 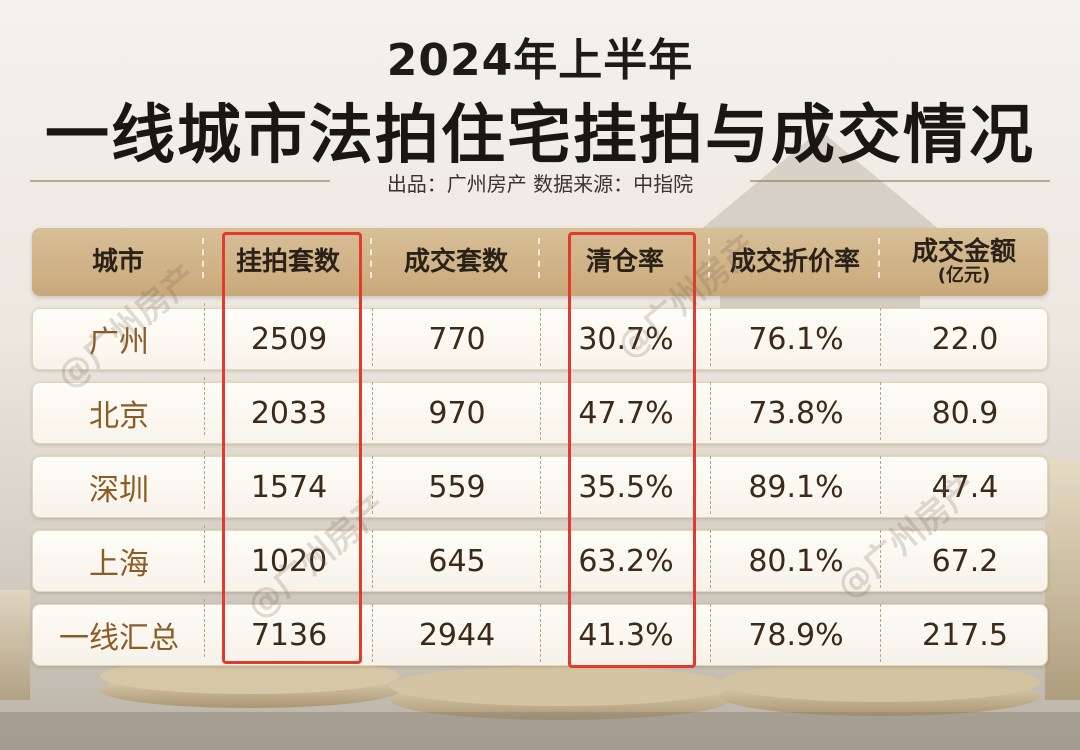 What do you see at coordinates (289, 484) in the screenshot?
I see `cell-listed: 1574` at bounding box center [289, 484].